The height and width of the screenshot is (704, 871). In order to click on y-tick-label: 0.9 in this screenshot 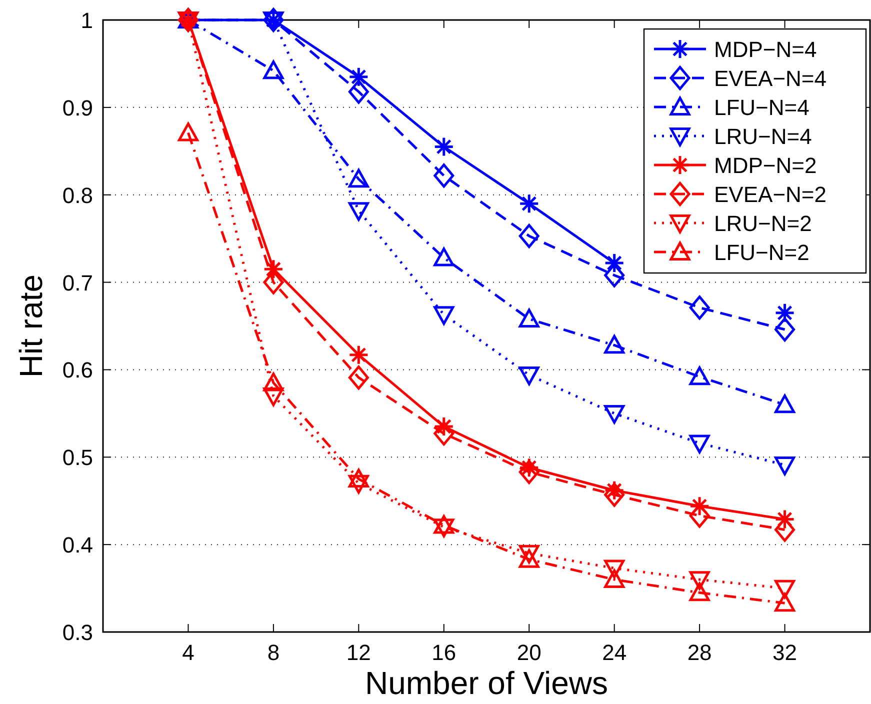, I will do `click(77, 107)`.